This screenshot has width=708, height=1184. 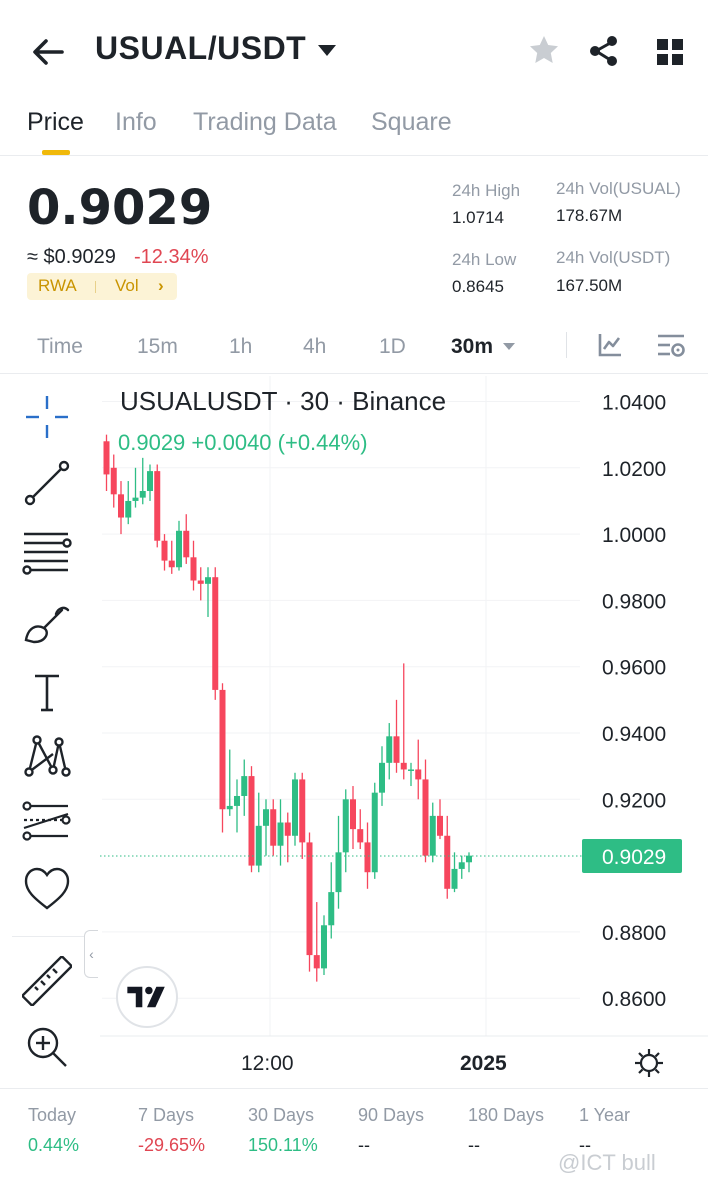 I want to click on y-tick-label: 0.9800, so click(x=634, y=601).